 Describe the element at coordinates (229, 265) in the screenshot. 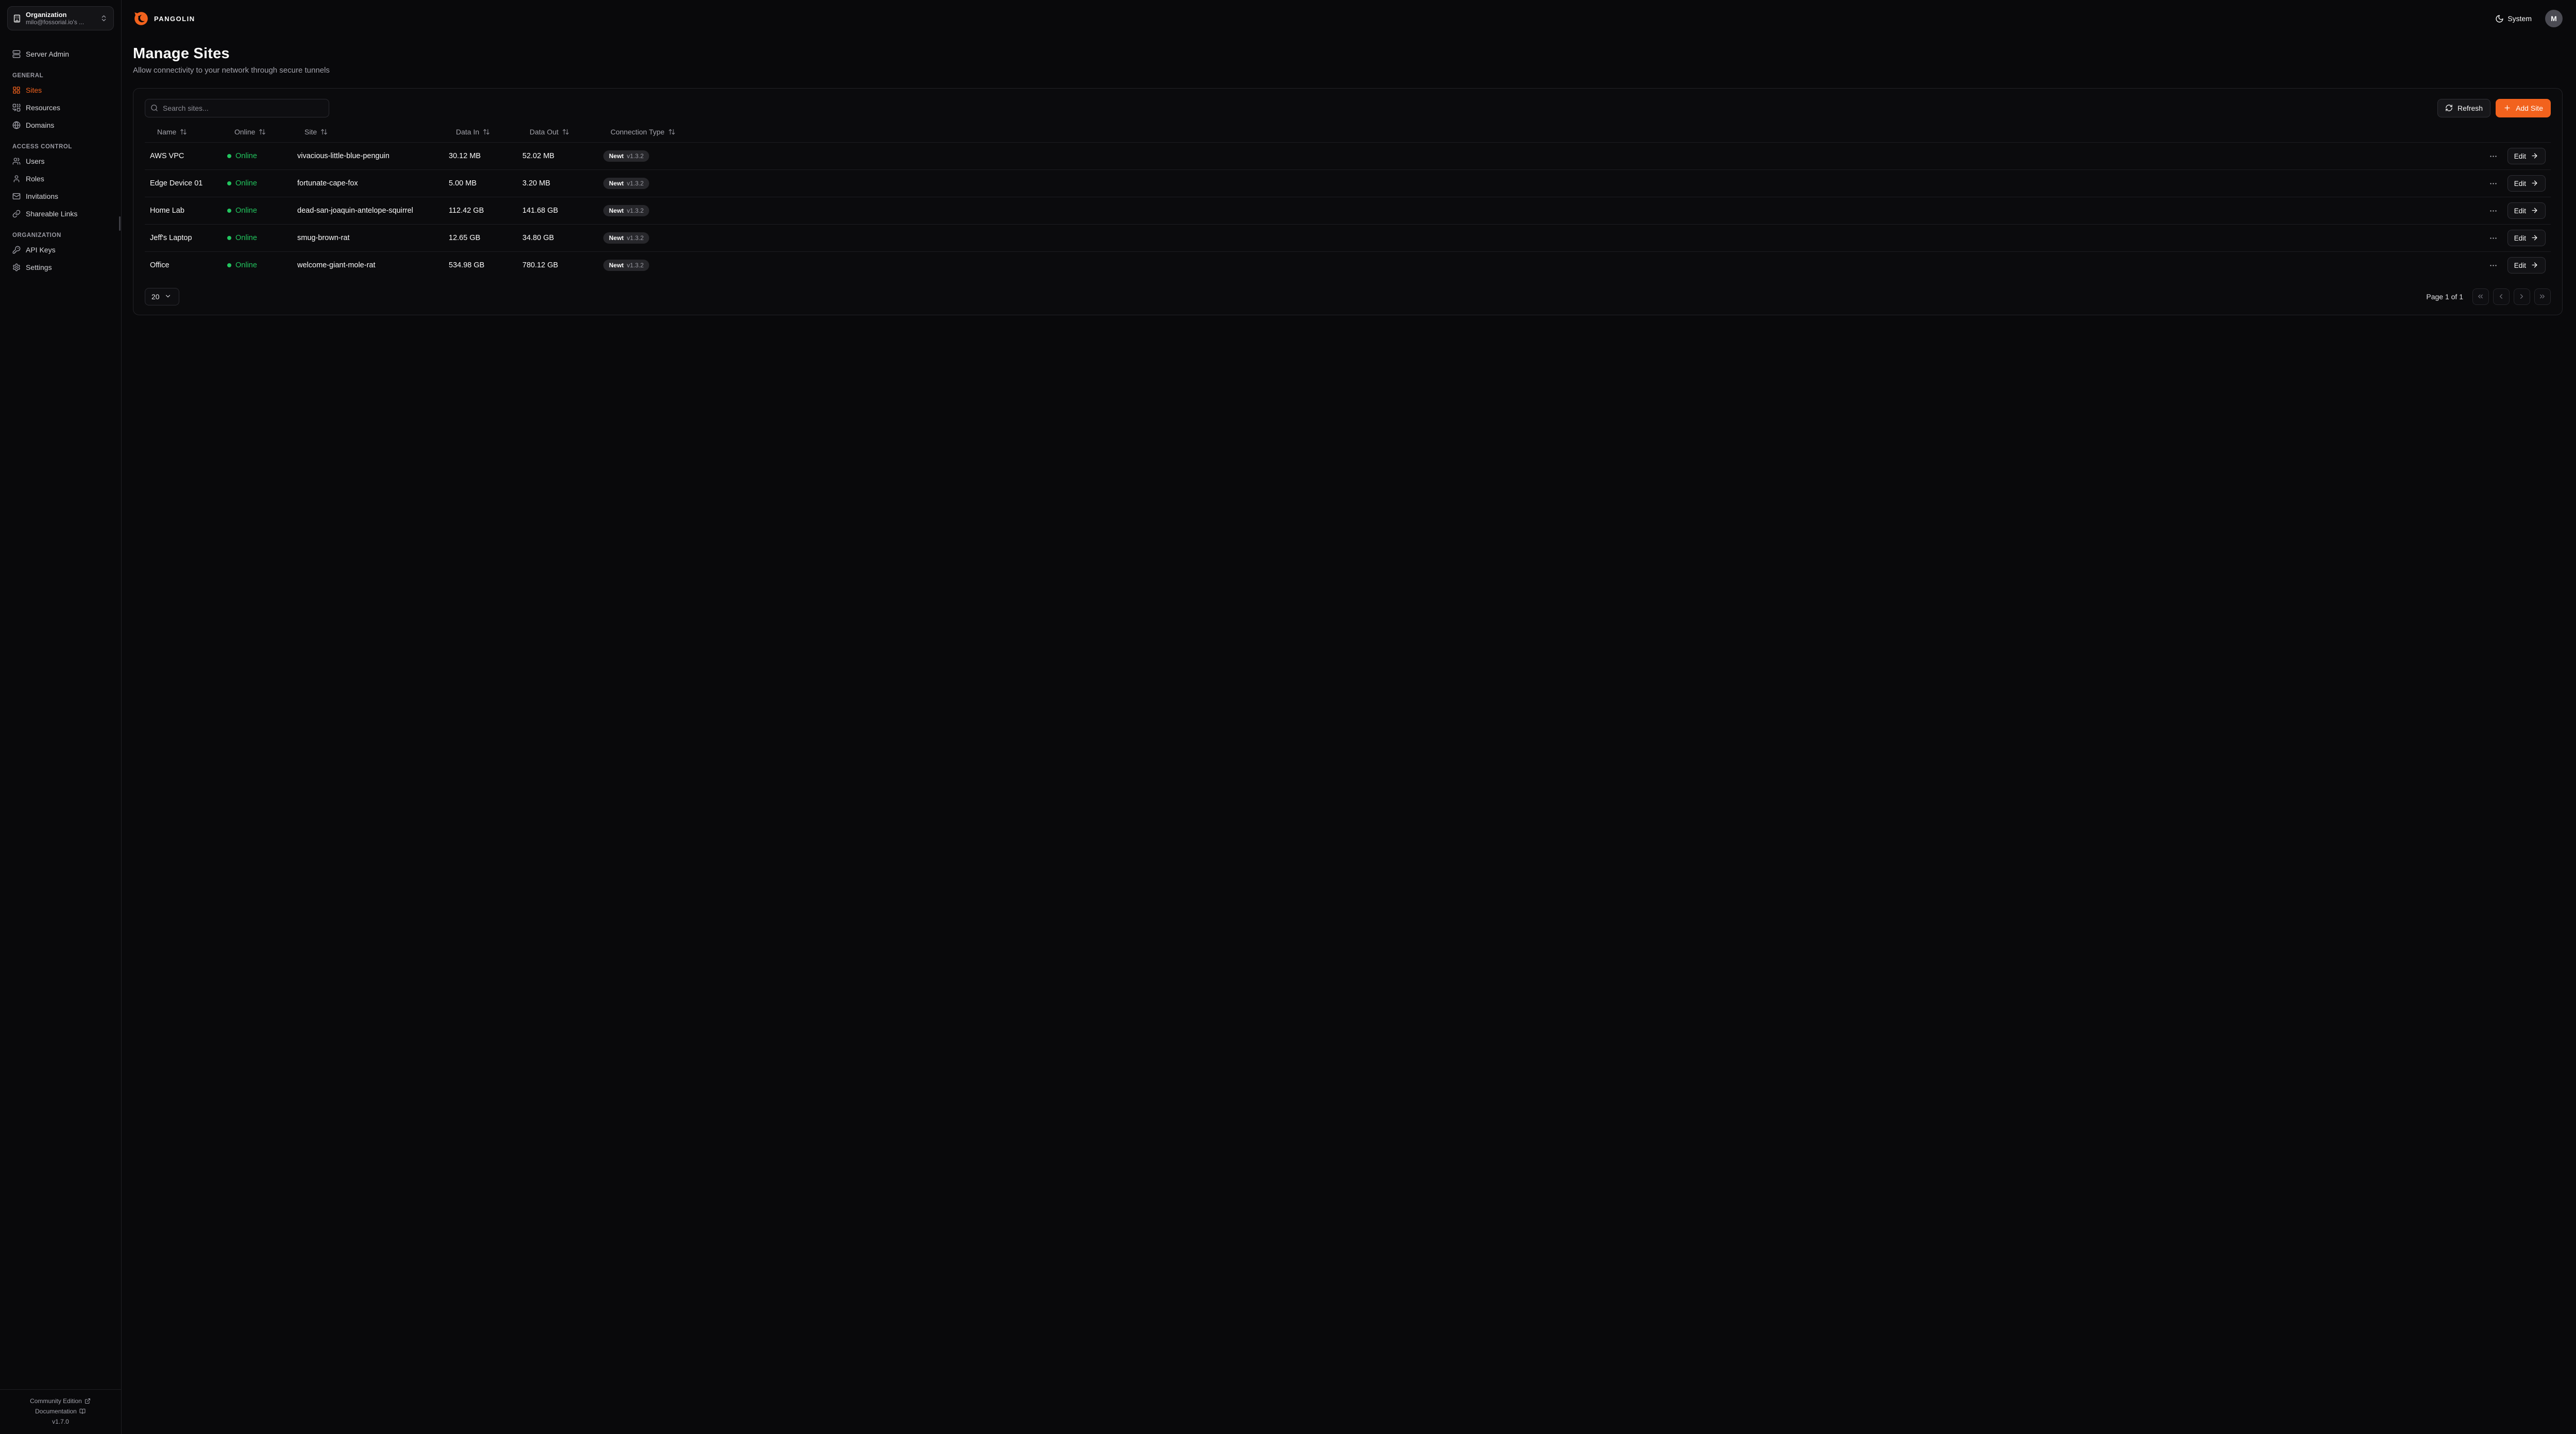

I see `online-dot` at that location.